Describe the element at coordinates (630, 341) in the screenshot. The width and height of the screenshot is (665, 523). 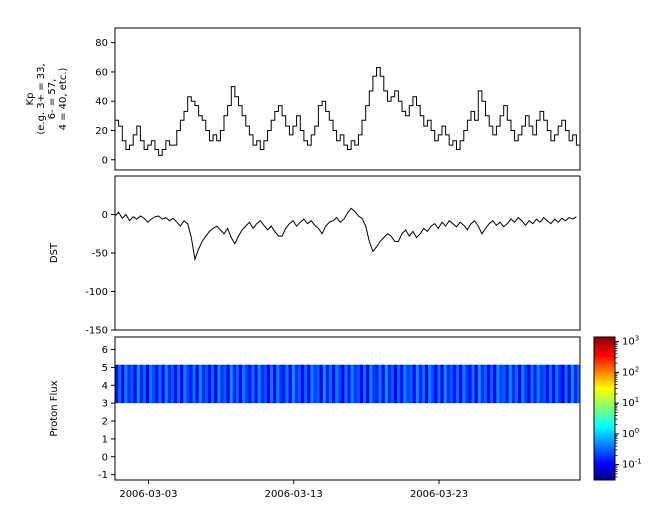
I see `colorbar-tick-label: 10³` at that location.